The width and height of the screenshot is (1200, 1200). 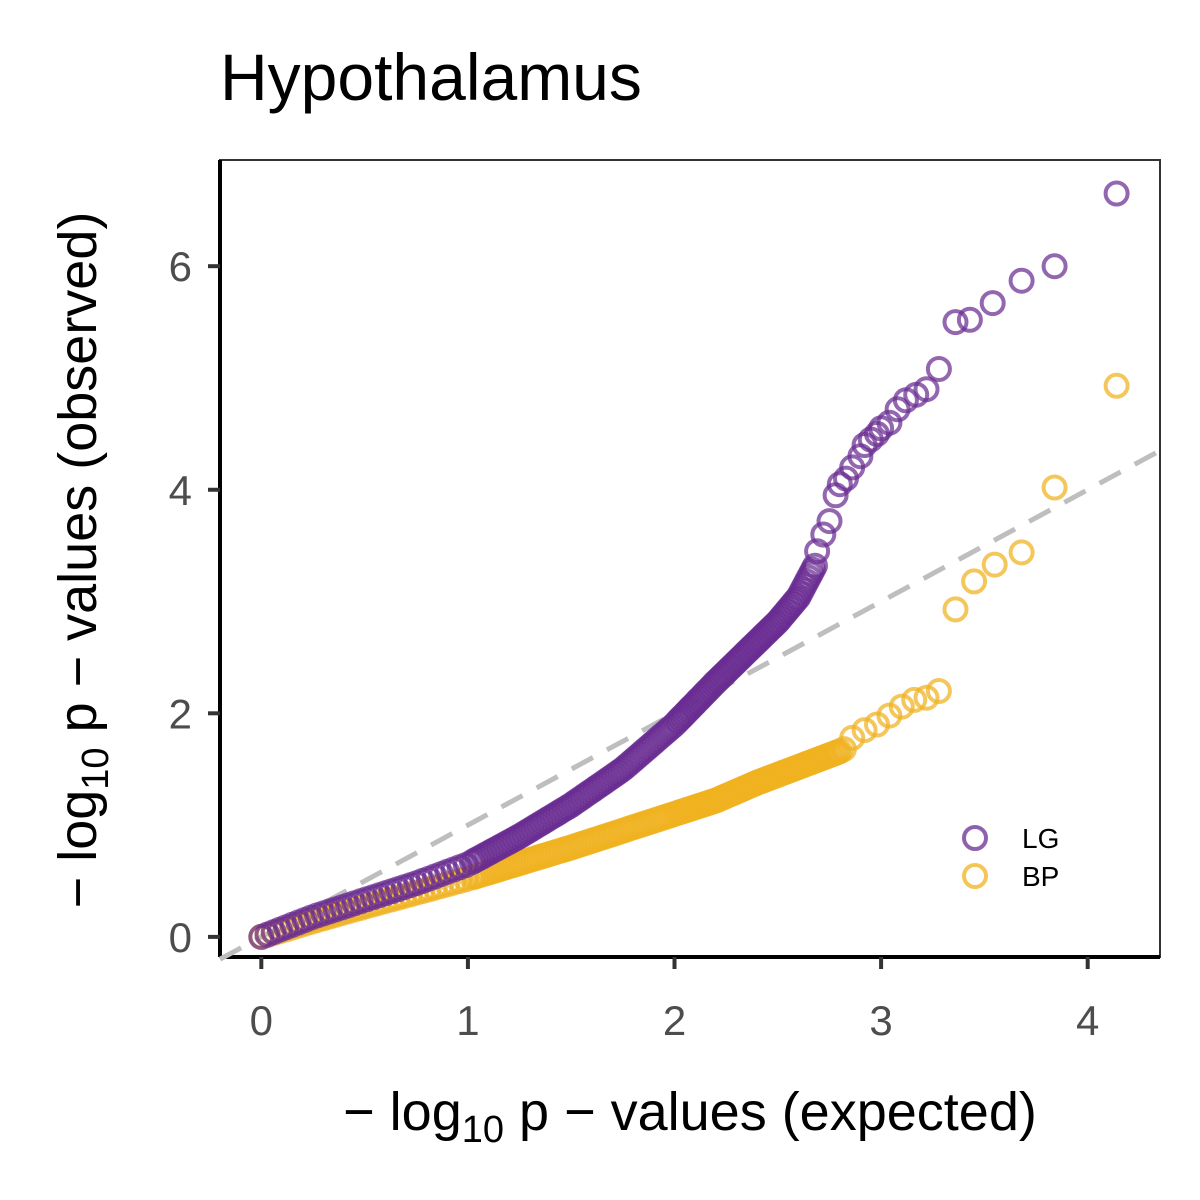 I want to click on x-axis-ticks: 0 1 2 3 4, so click(x=674, y=1000).